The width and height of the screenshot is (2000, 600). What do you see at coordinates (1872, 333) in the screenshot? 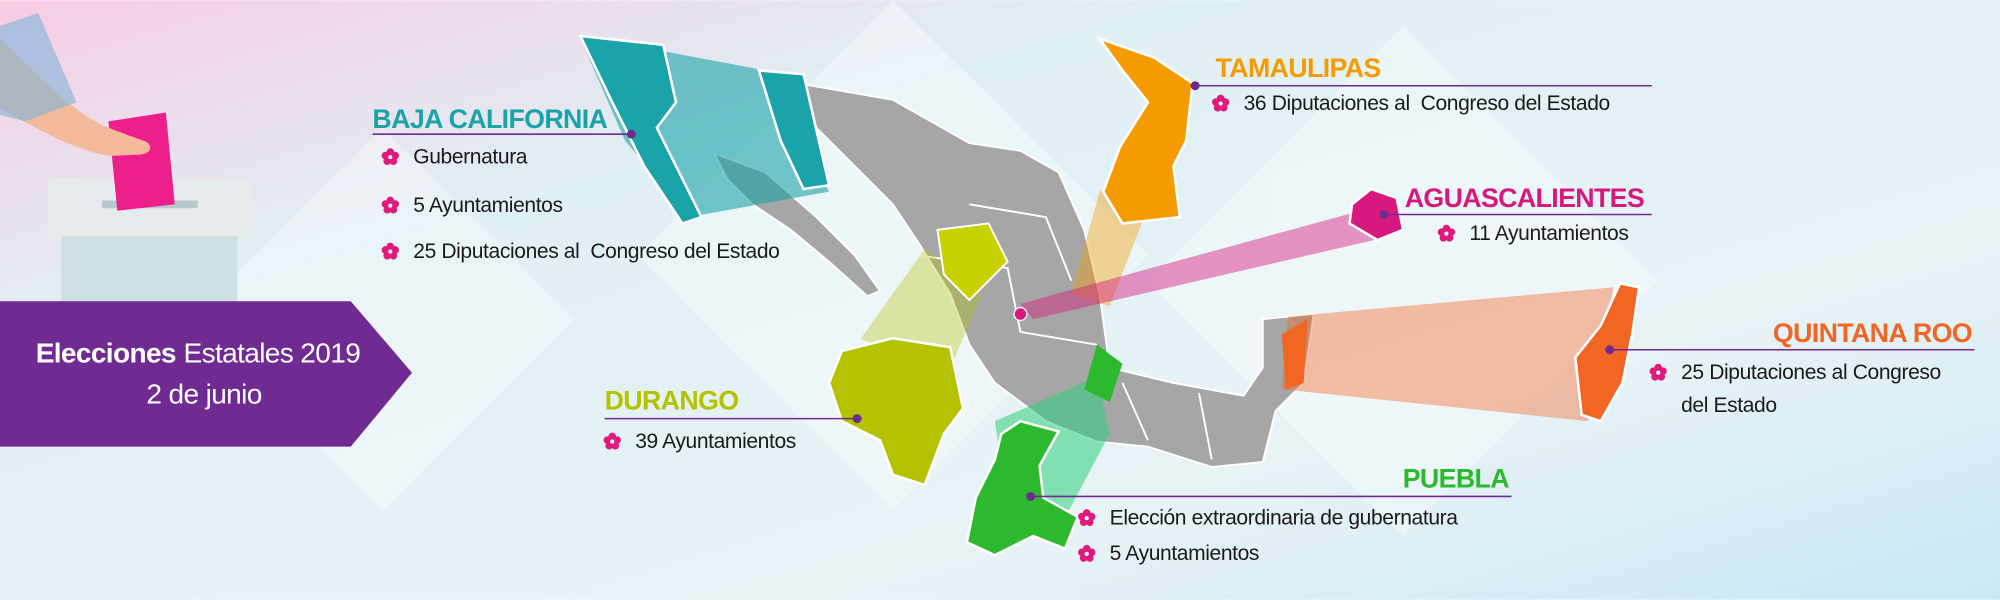
I see `state-name: QUINTANA ROO` at bounding box center [1872, 333].